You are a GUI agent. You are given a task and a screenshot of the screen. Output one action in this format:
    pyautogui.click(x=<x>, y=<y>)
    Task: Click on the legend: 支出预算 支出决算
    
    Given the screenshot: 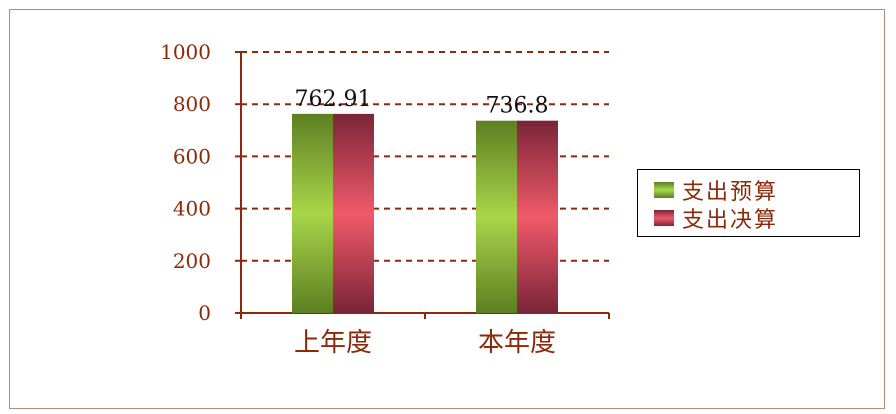 What is the action you would take?
    pyautogui.click(x=748, y=203)
    